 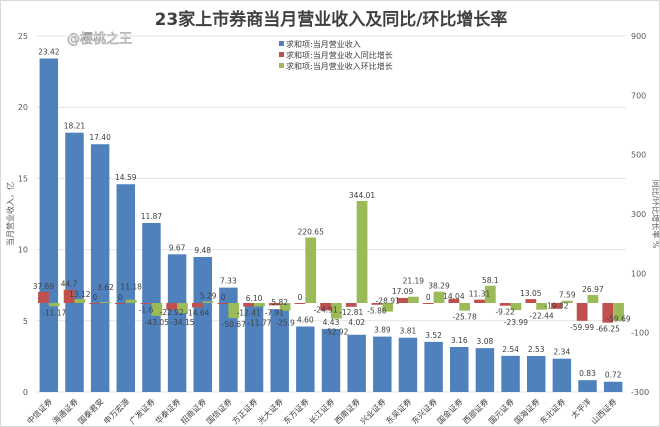 I want to click on category-label: 广发证券, so click(x=142, y=411).